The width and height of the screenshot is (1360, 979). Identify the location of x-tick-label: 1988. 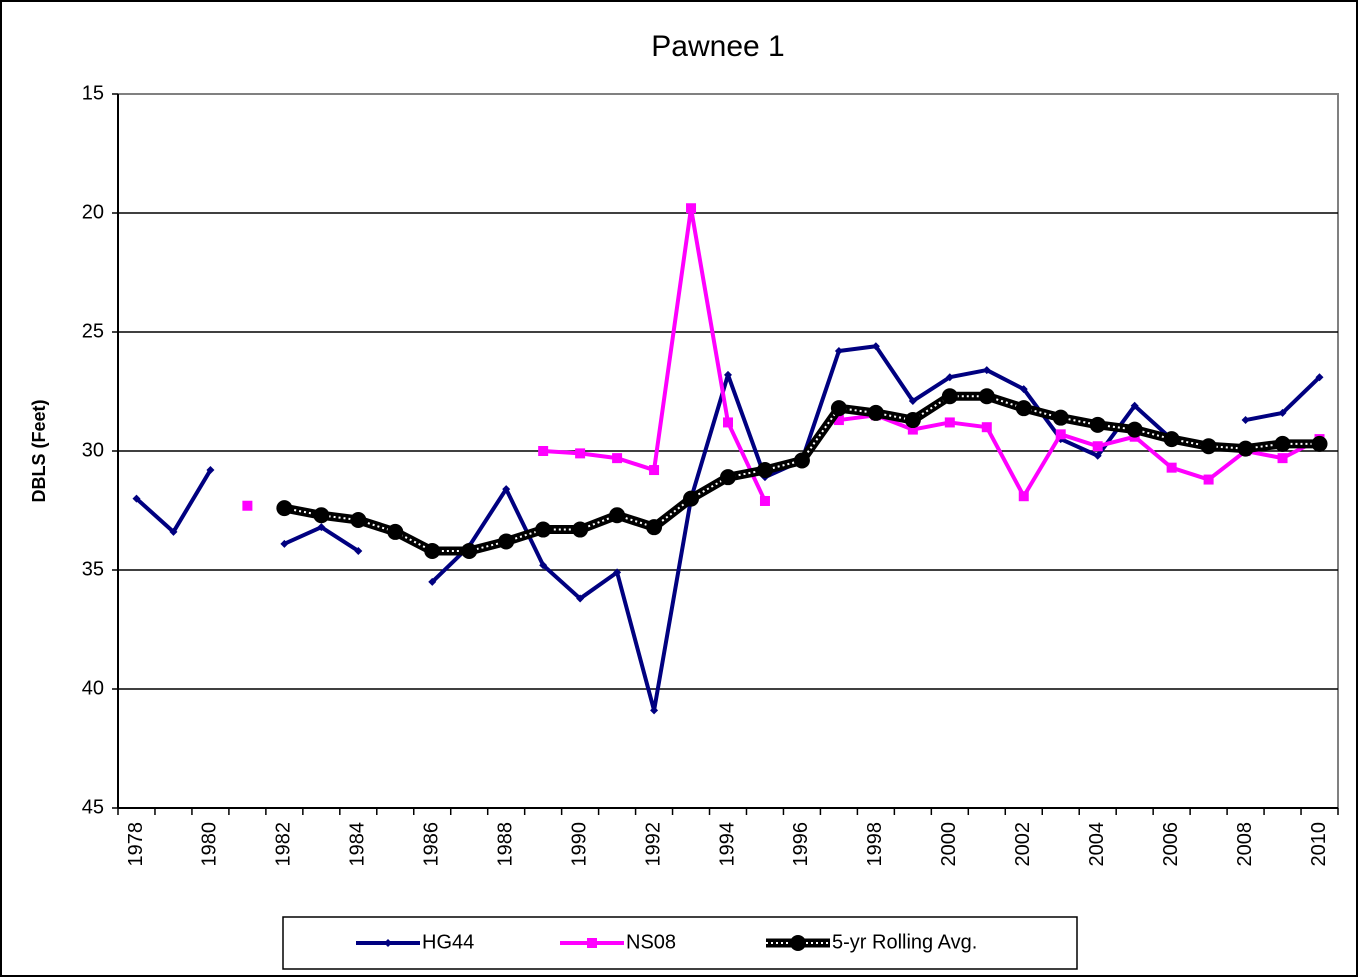
(505, 844).